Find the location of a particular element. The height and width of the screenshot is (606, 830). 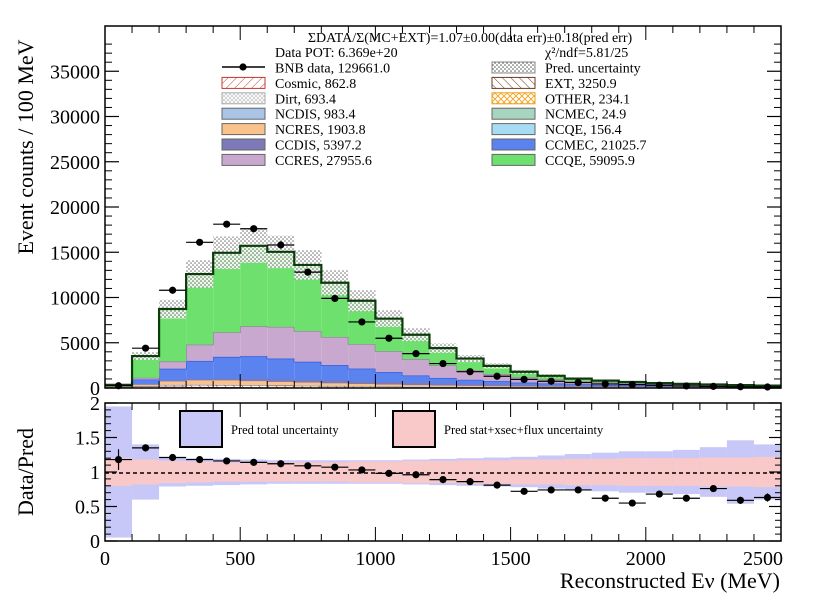

x-tick-label: 500 is located at coordinates (240, 559).